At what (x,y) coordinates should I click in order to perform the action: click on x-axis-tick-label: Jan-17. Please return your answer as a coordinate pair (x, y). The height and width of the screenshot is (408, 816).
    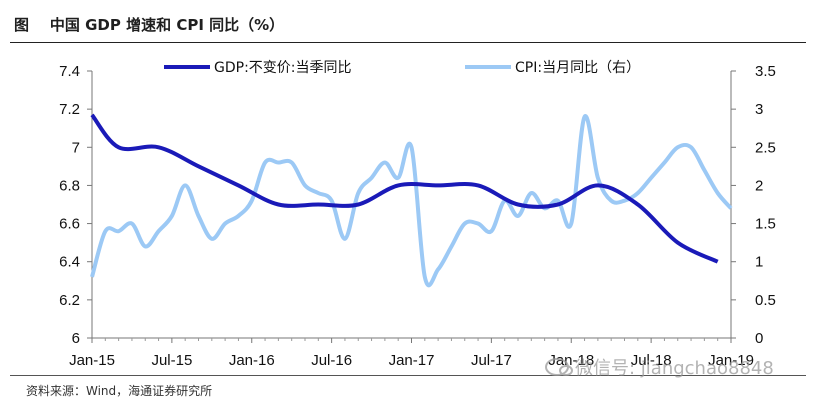
    Looking at the image, I should click on (412, 360).